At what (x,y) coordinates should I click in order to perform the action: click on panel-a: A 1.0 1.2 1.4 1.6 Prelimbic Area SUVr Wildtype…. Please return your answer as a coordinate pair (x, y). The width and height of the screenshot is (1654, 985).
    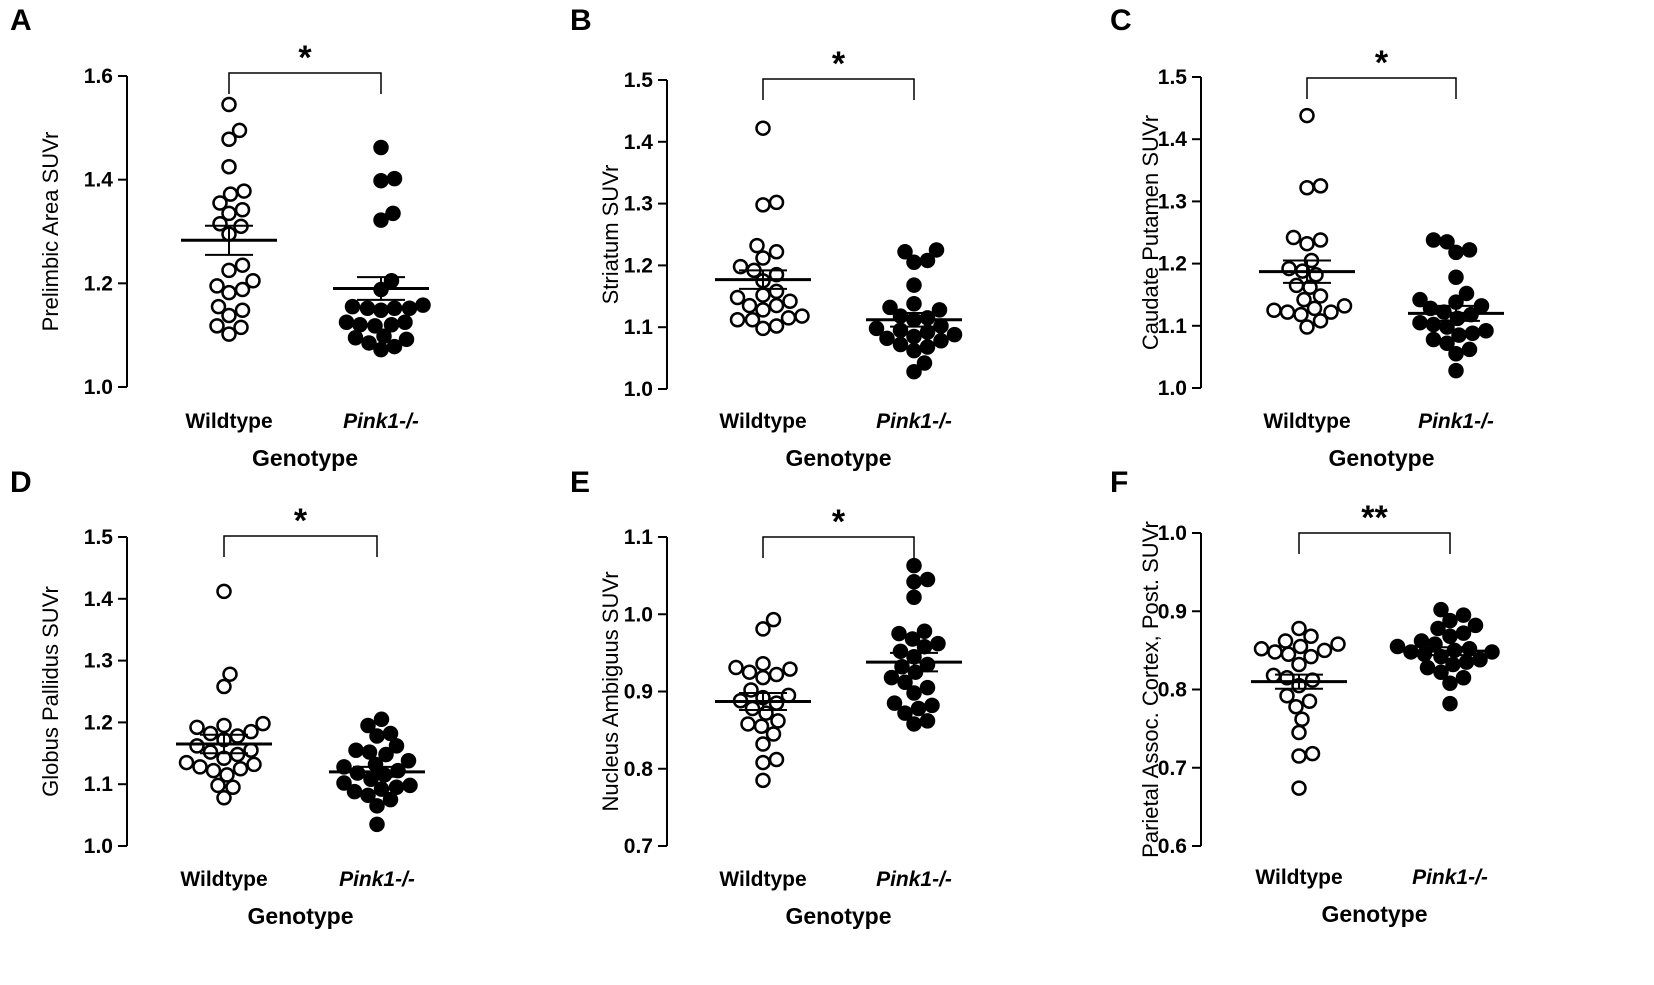
    Looking at the image, I should click on (220, 237).